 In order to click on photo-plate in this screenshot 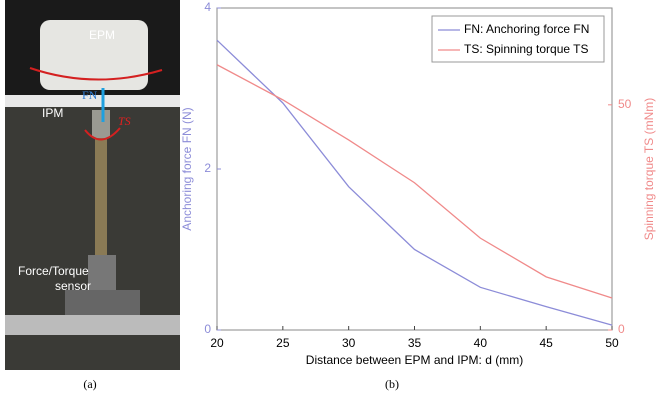, I will do `click(92, 101)`.